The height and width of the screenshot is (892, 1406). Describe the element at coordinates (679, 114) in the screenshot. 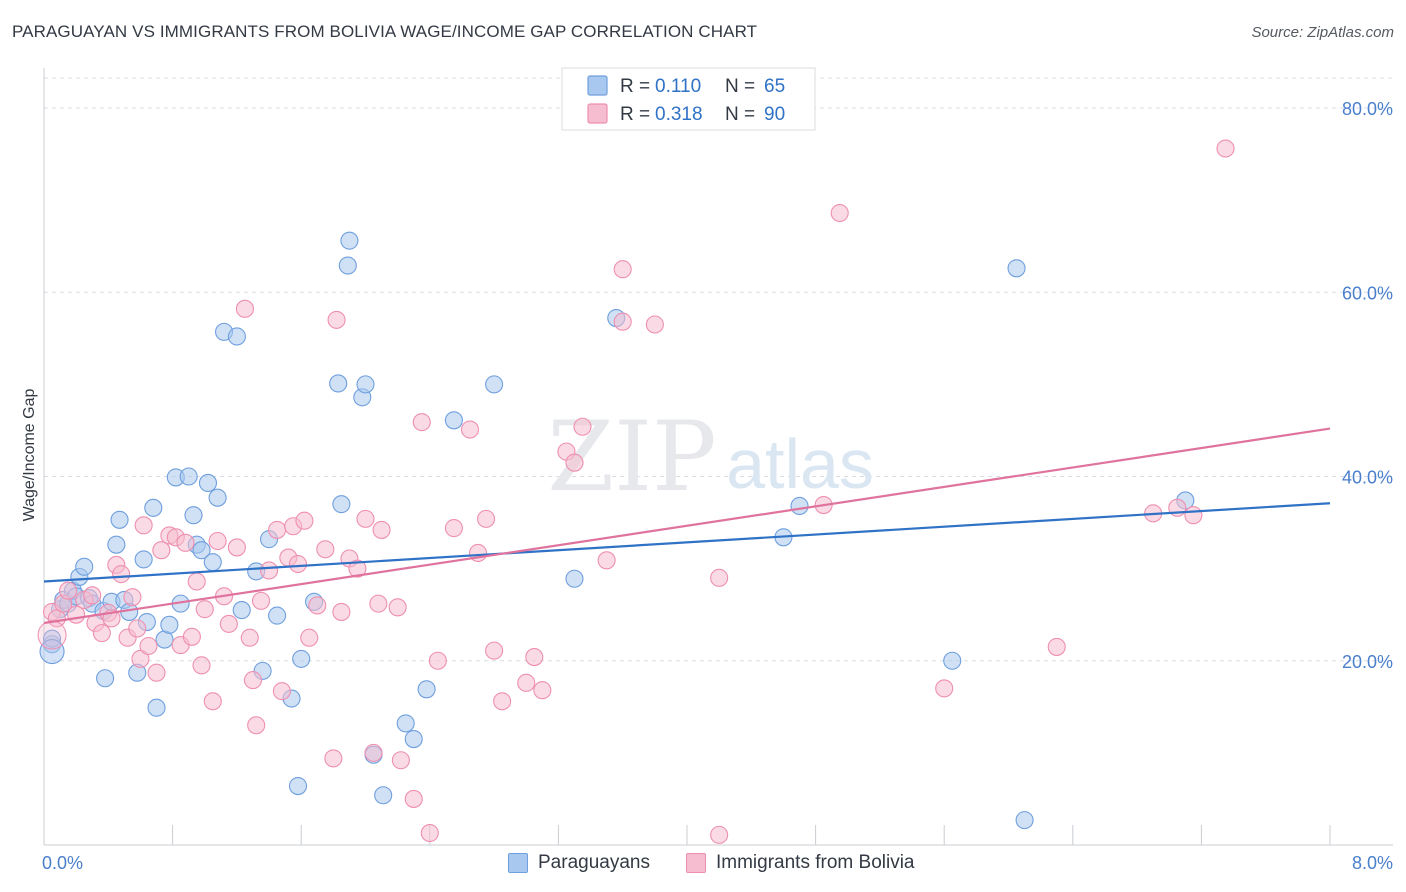

I see `legend-r-value-bolivia: 0.318` at that location.